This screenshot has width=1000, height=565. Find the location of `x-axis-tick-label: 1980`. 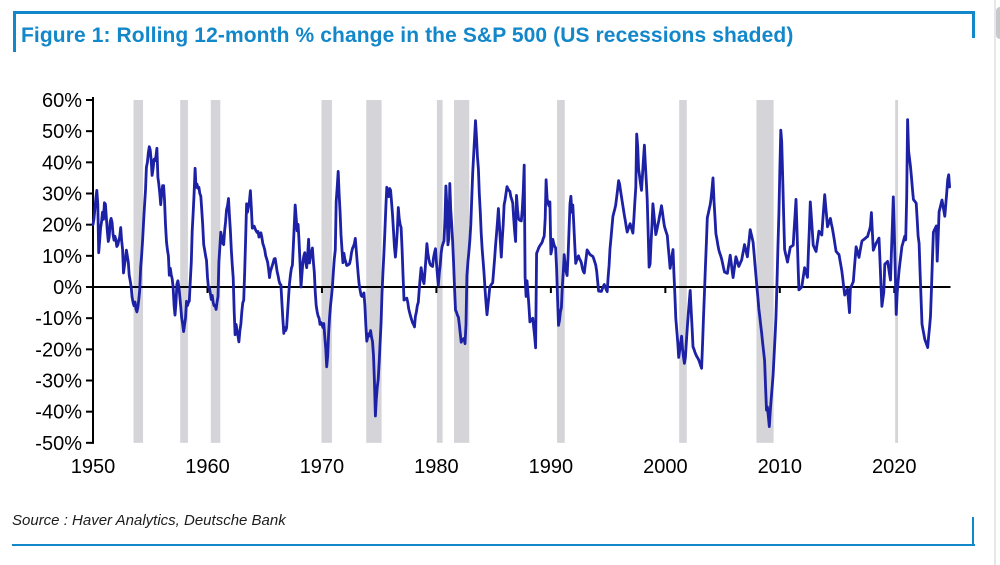

x-axis-tick-label: 1980 is located at coordinates (436, 467).